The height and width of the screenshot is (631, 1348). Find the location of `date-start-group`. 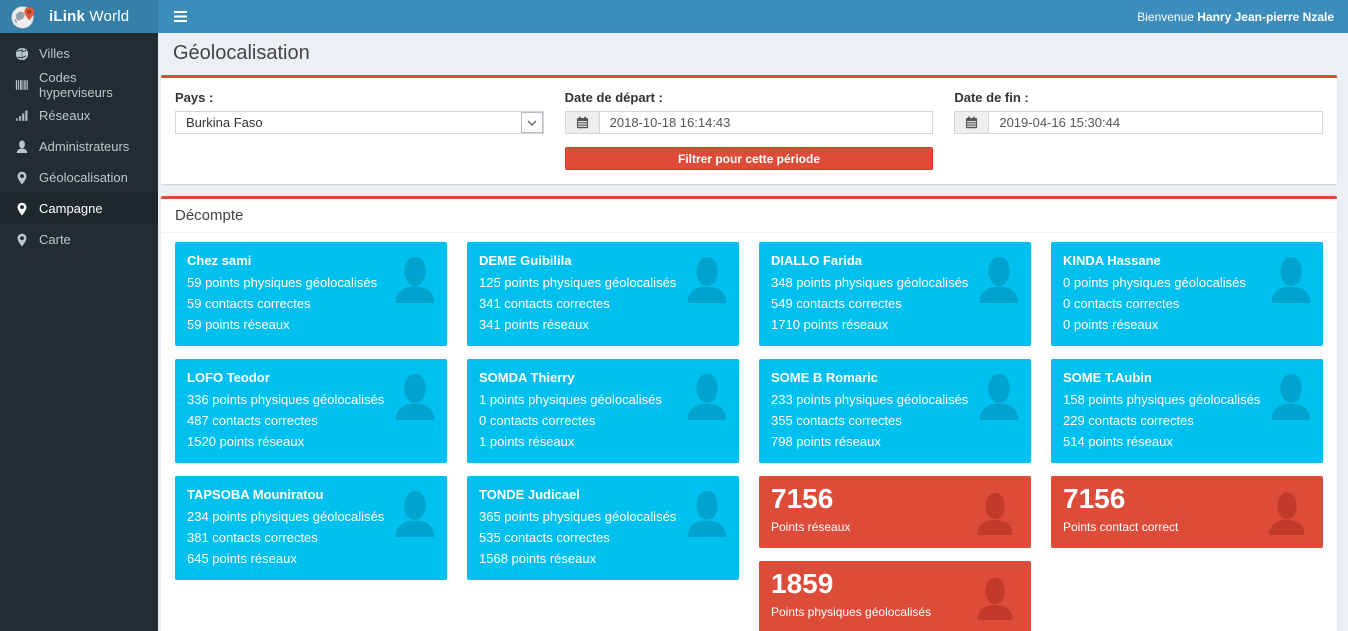

date-start-group is located at coordinates (749, 122).